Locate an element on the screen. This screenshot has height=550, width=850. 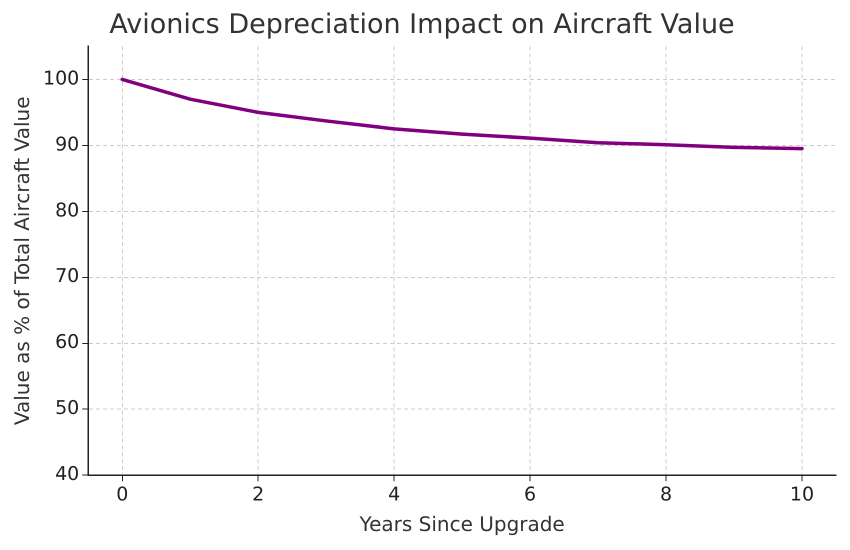
x-tick-label: 0 is located at coordinates (122, 495).